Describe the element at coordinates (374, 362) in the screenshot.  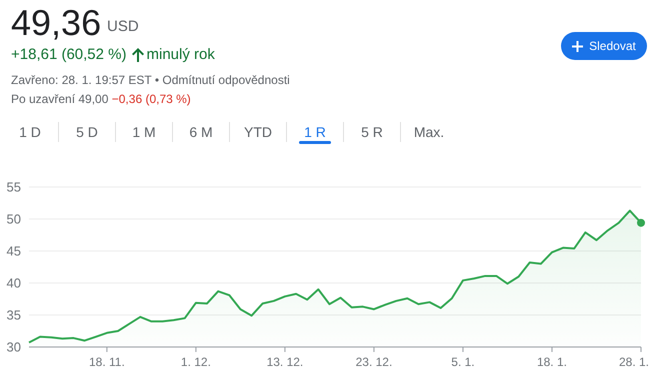
I see `x-tick-label: 23. 12.` at that location.